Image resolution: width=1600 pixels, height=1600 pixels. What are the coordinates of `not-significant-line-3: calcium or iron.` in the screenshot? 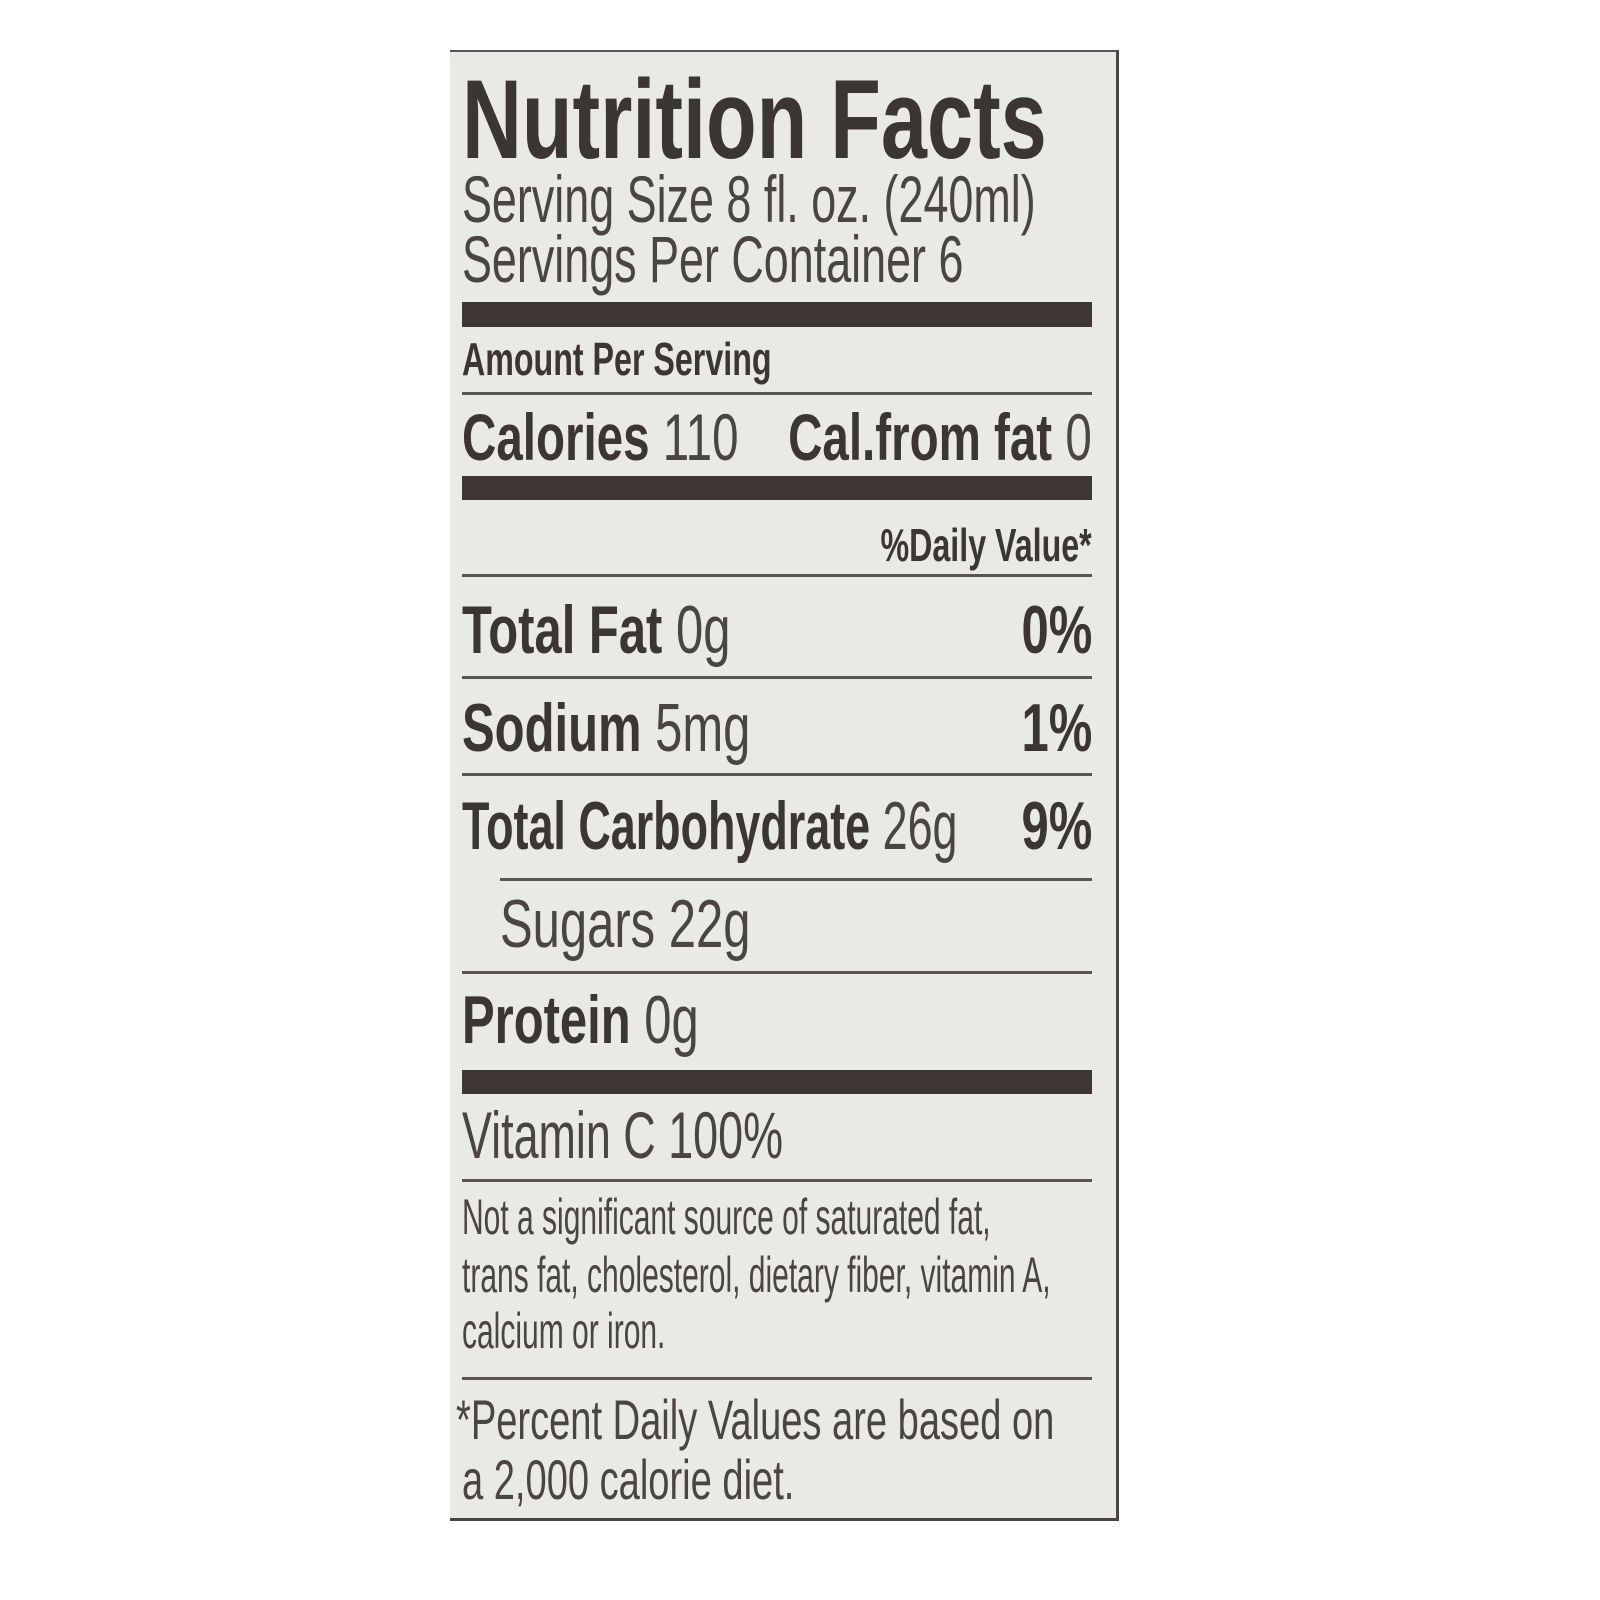 It's located at (564, 1331).